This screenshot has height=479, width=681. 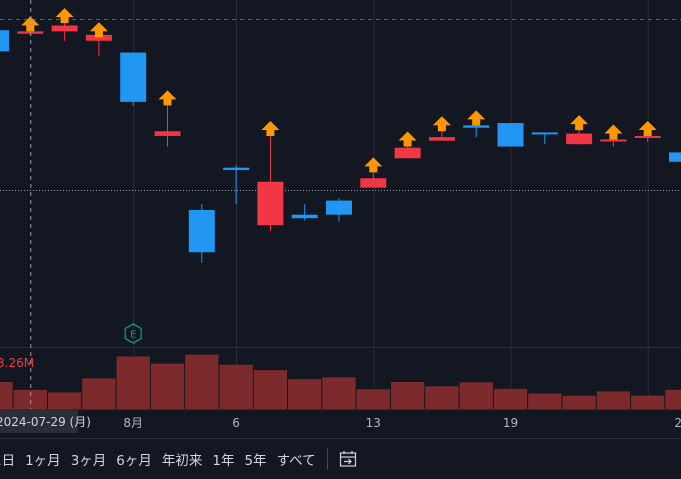 What do you see at coordinates (133, 423) in the screenshot?
I see `time-tick-label: 8月` at bounding box center [133, 423].